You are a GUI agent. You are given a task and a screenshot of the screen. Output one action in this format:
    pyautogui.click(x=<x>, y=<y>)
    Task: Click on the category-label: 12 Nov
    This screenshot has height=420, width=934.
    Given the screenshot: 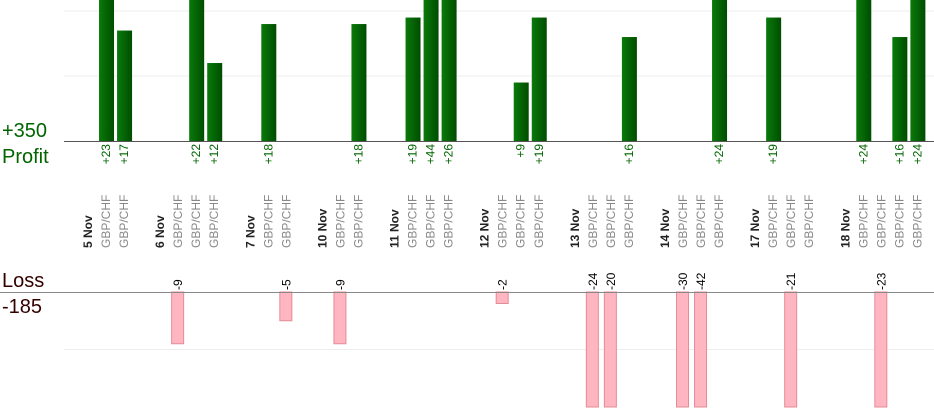 What is the action you would take?
    pyautogui.click(x=485, y=228)
    